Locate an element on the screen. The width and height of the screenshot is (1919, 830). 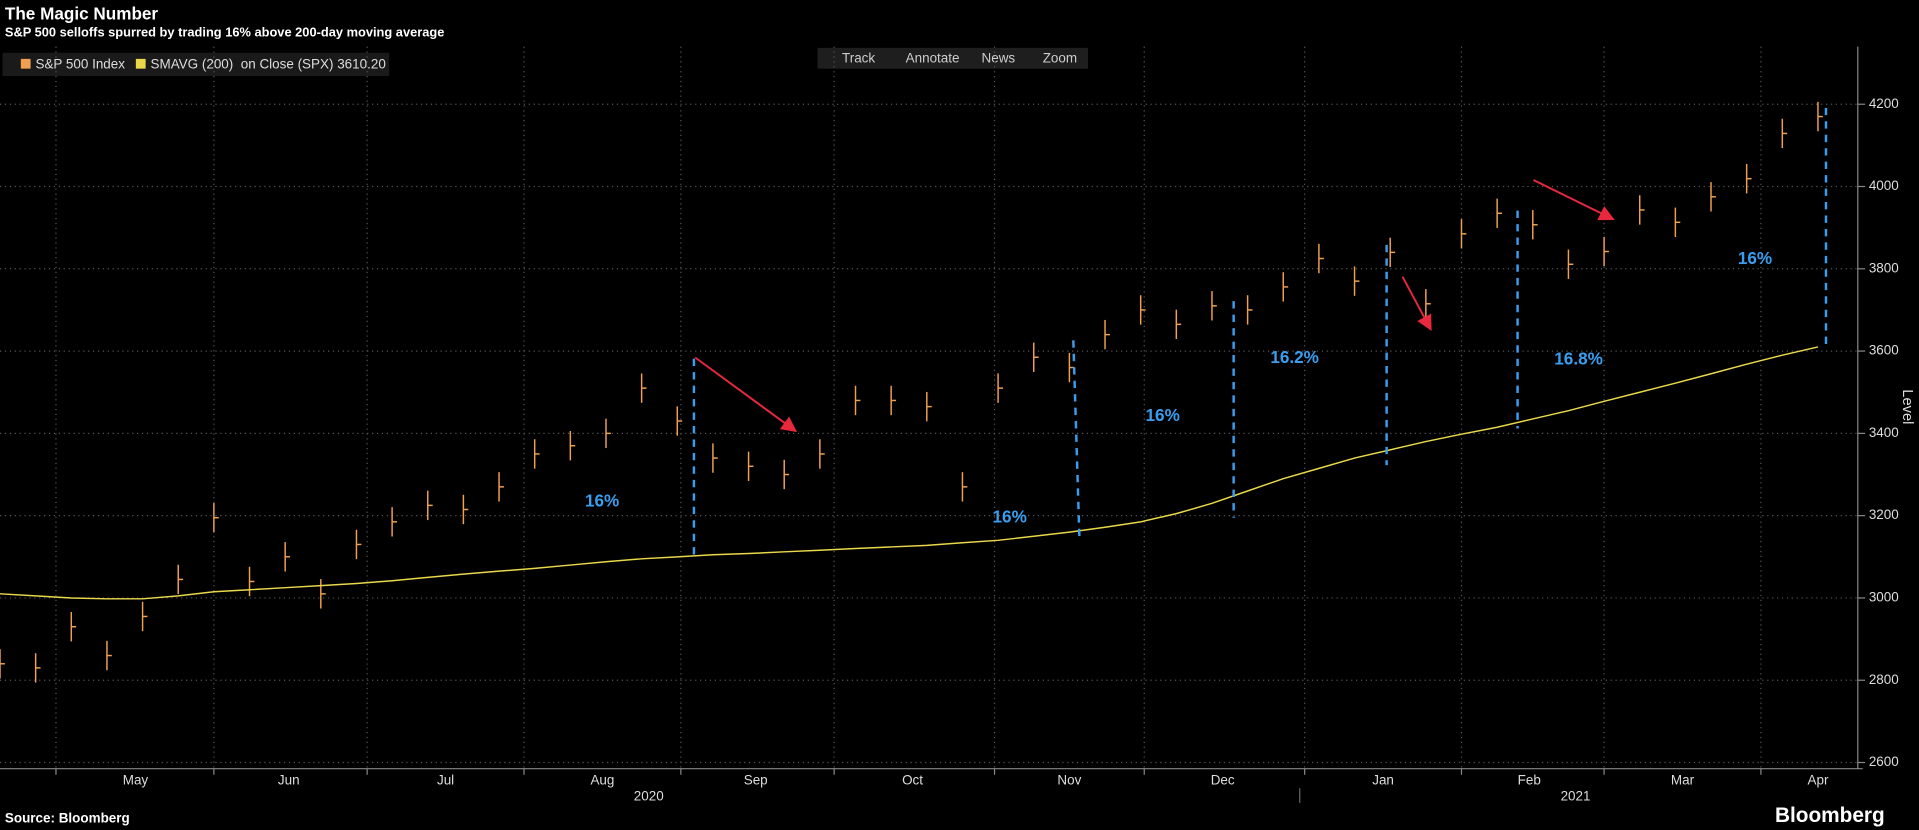
annotation: 16.2% is located at coordinates (1294, 357).